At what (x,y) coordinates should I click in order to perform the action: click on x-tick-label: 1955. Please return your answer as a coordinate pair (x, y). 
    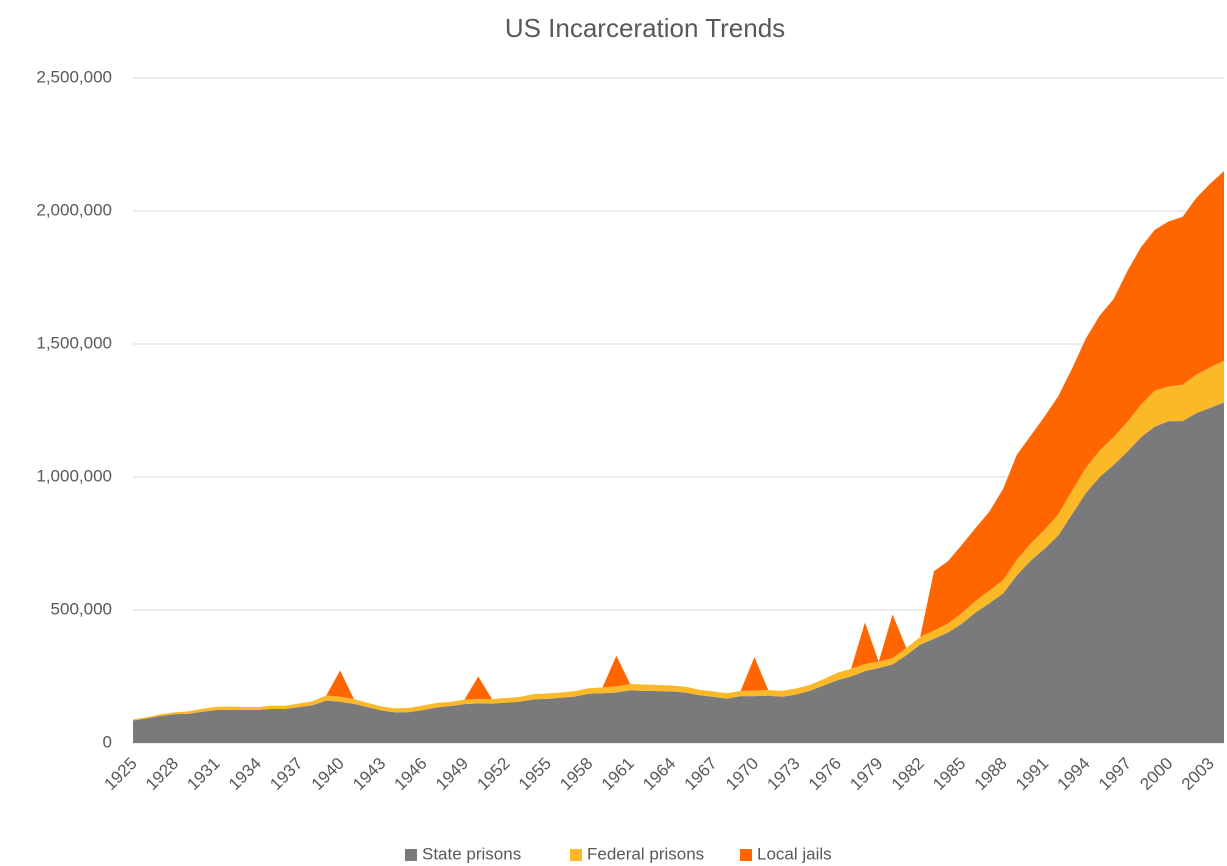
    Looking at the image, I should click on (535, 774).